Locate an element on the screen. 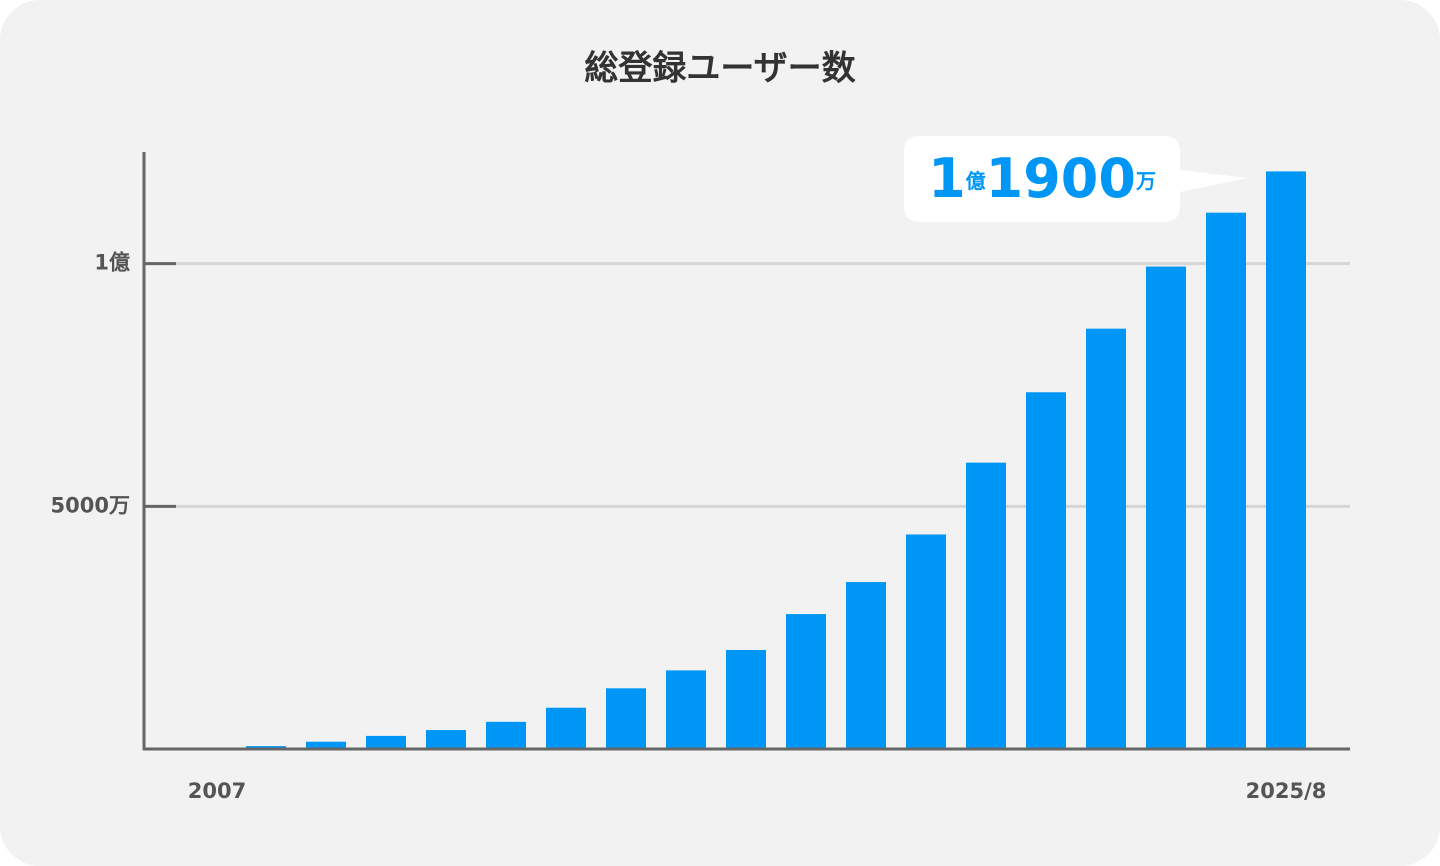  value-label-part: 万 is located at coordinates (1145, 181).